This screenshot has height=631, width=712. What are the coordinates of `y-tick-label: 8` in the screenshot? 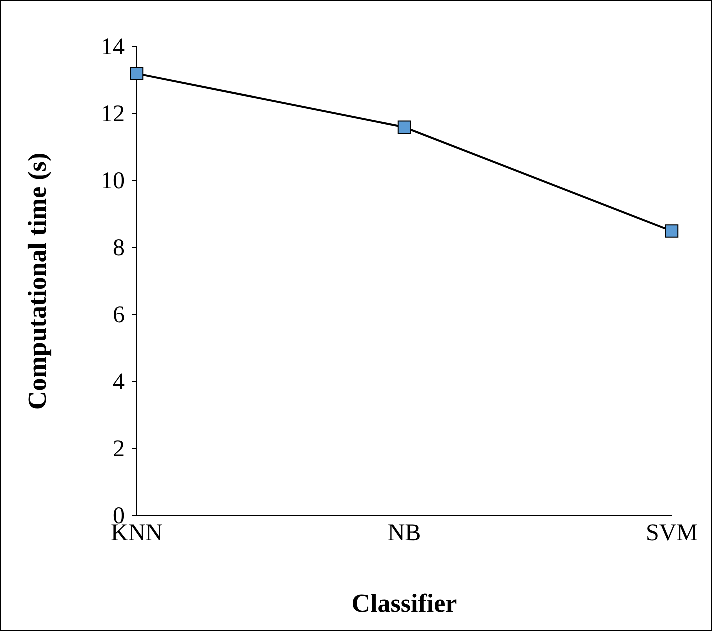 It's located at (119, 249).